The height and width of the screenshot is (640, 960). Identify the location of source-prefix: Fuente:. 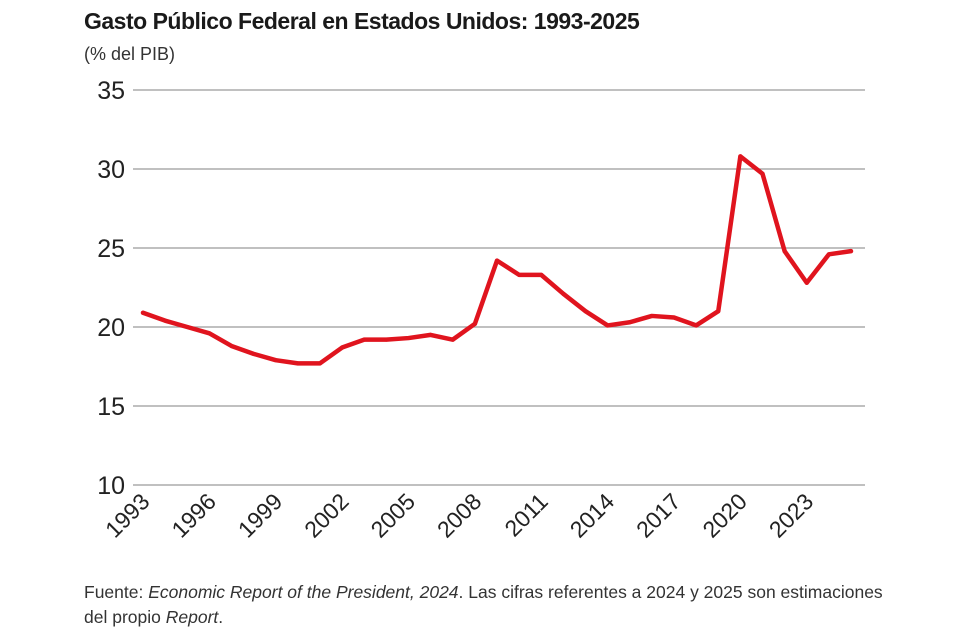
(116, 592).